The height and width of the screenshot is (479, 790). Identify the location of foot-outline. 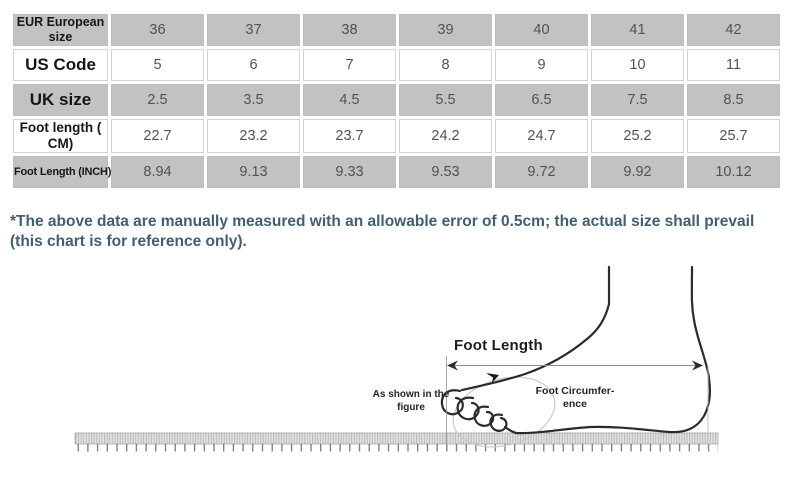
(575, 350).